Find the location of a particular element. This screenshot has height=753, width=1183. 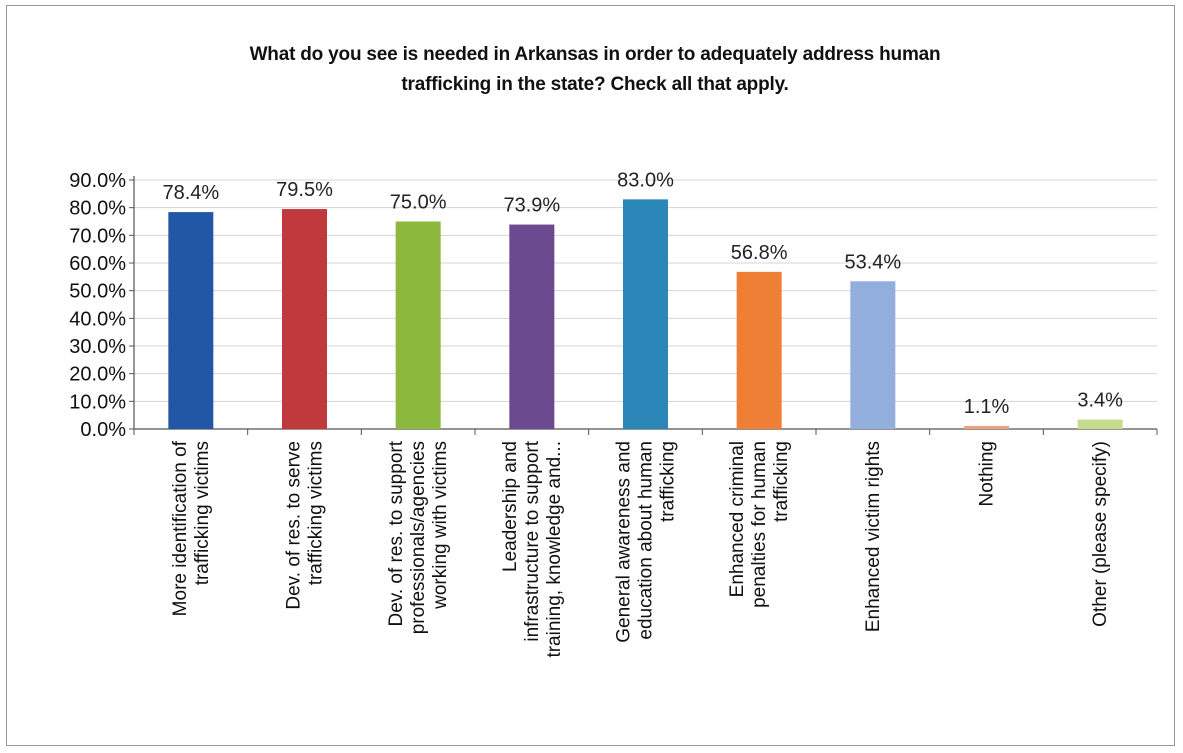

data-label: 3.4% is located at coordinates (1100, 401).